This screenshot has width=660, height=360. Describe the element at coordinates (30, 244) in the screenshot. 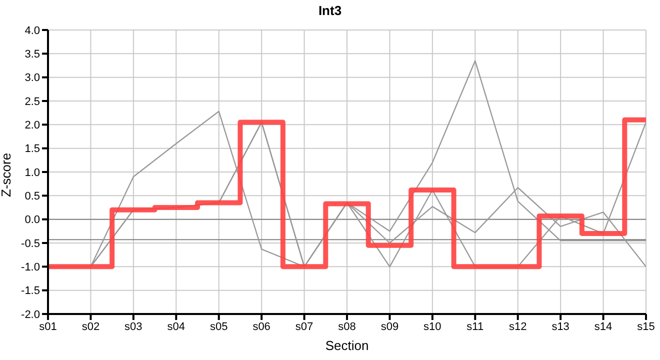

I see `y-tick-label: -0.5` at that location.